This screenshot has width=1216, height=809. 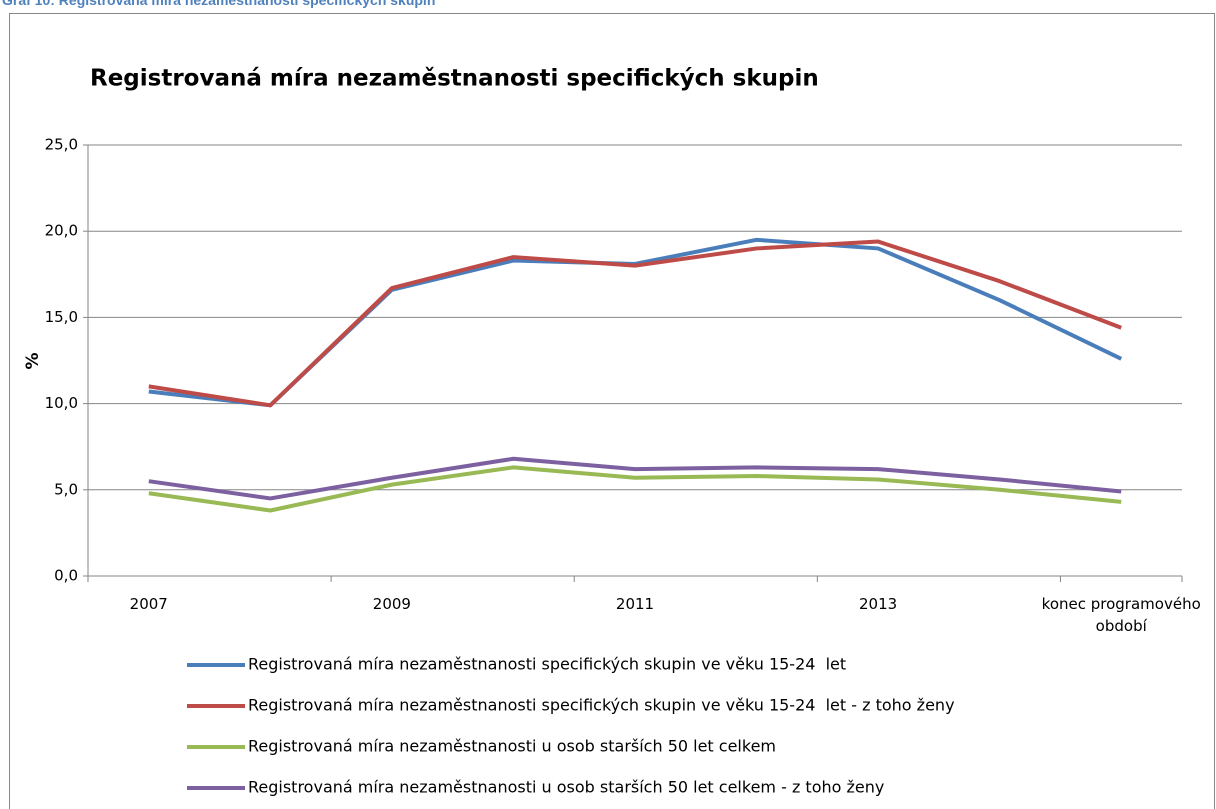 What do you see at coordinates (66, 489) in the screenshot?
I see `y-tick-label: 5,0` at bounding box center [66, 489].